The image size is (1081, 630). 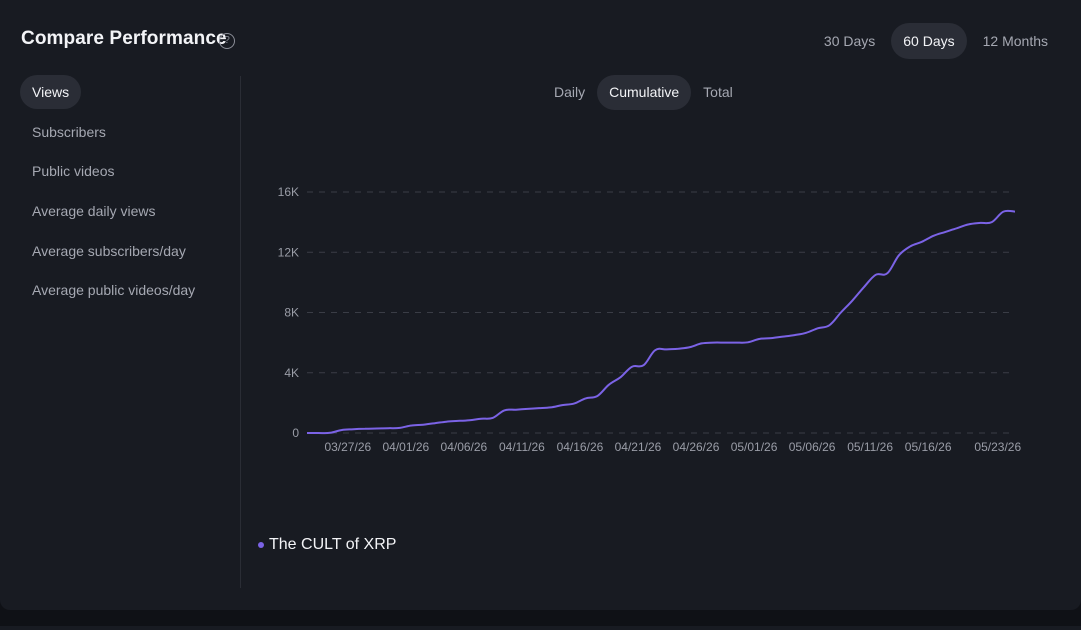 What do you see at coordinates (718, 92) in the screenshot?
I see `tab-total: Total` at bounding box center [718, 92].